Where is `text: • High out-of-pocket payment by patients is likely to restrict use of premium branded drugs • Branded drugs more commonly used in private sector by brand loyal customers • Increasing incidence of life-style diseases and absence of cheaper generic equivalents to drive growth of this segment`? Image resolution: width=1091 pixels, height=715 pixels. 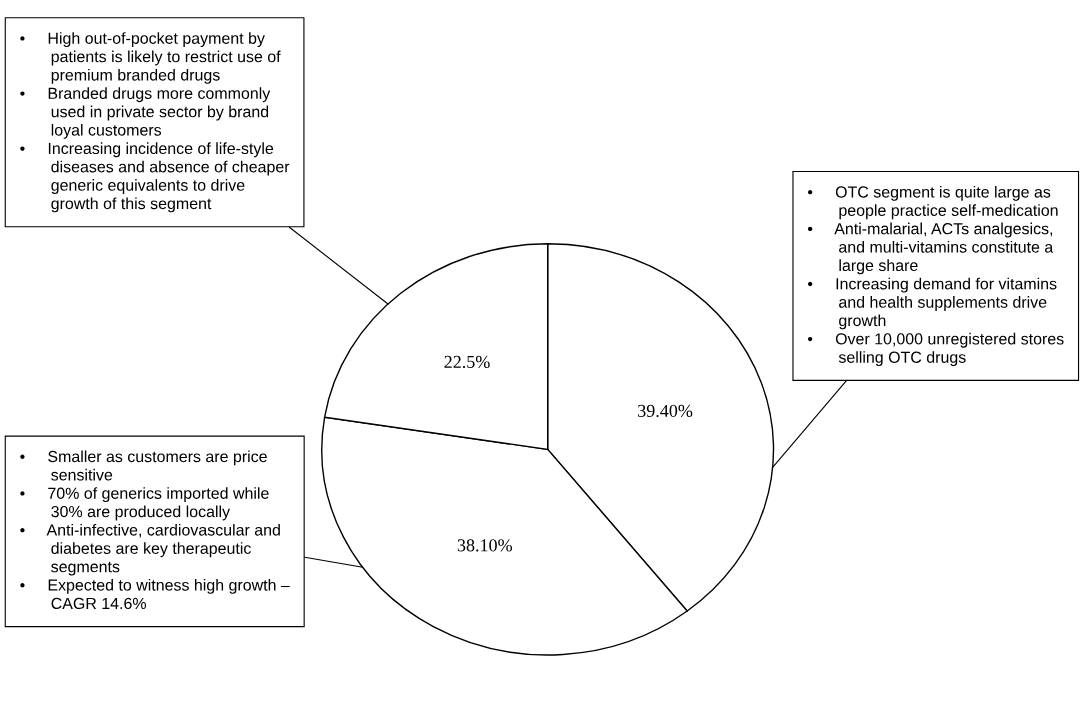
text: • High out-of-pocket payment by patients is likely to restrict use of premium branded drugs • Branded drugs more commonly used in private sector by brand loyal customers • Increasing incidence of life-style diseases and absence of cheaper generic equivalents to drive growth of this segment is located at coordinates (155, 122).